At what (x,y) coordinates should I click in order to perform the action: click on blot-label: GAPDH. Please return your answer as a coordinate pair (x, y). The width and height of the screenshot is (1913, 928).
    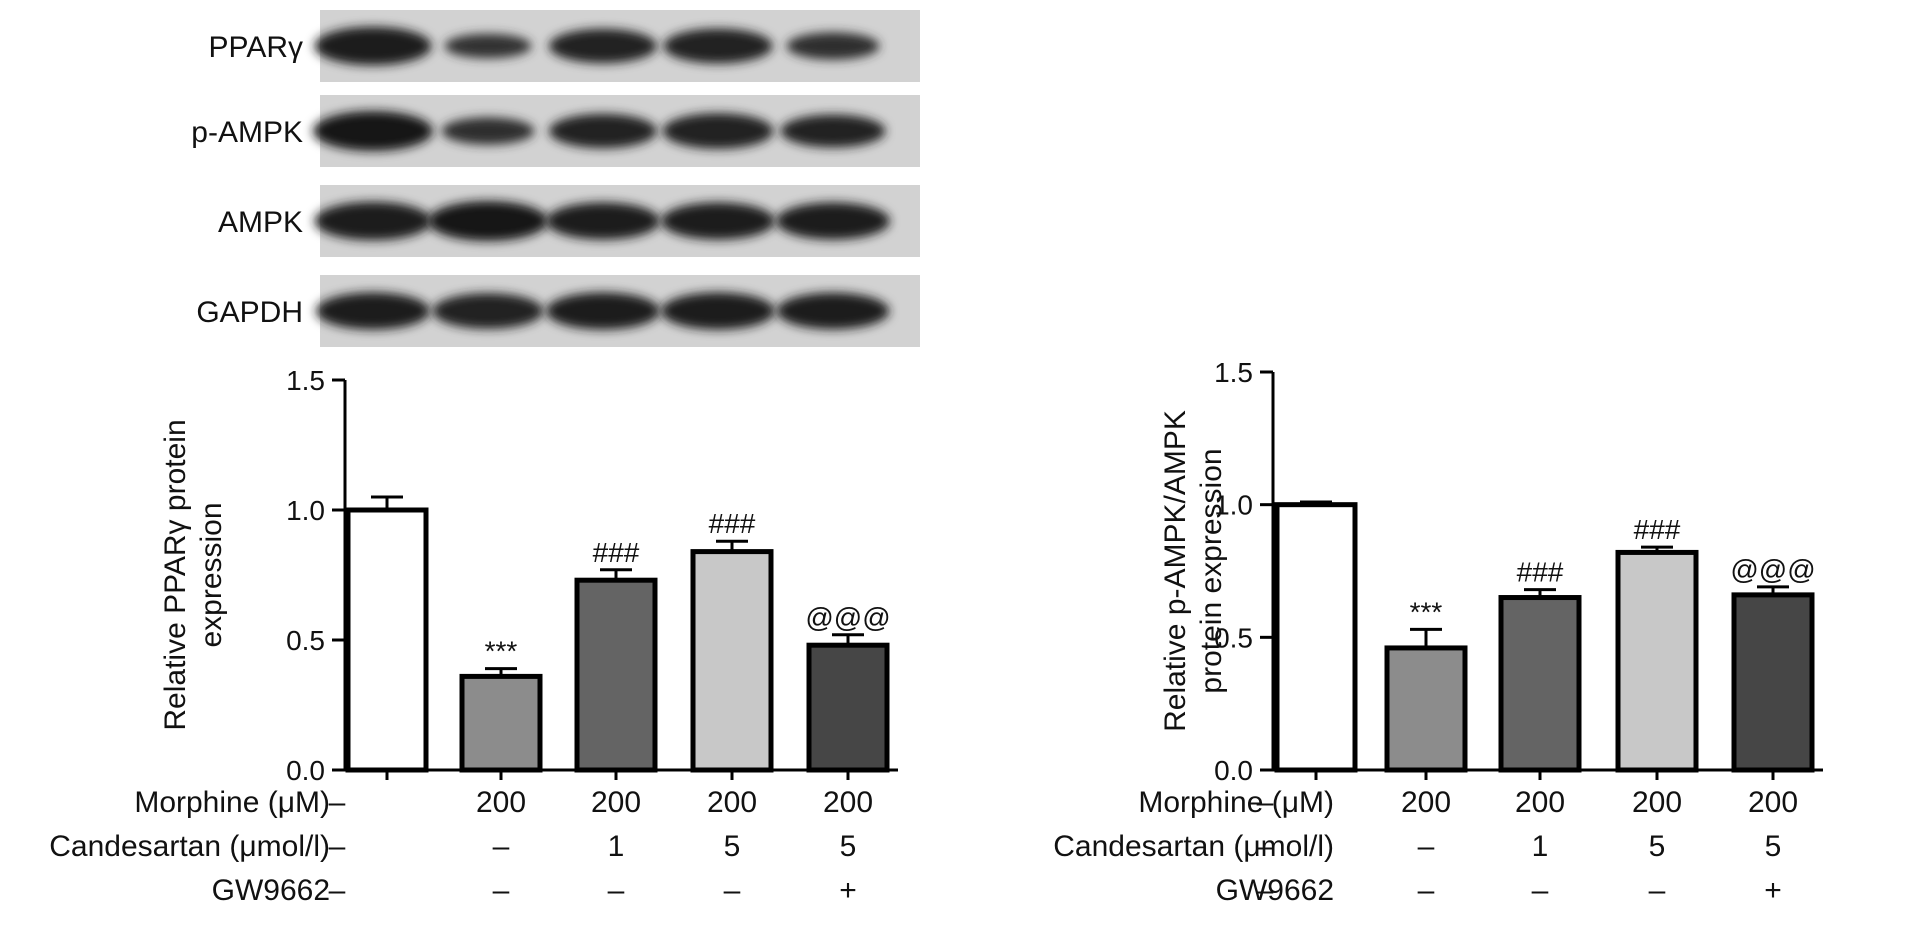
    Looking at the image, I should click on (249, 312).